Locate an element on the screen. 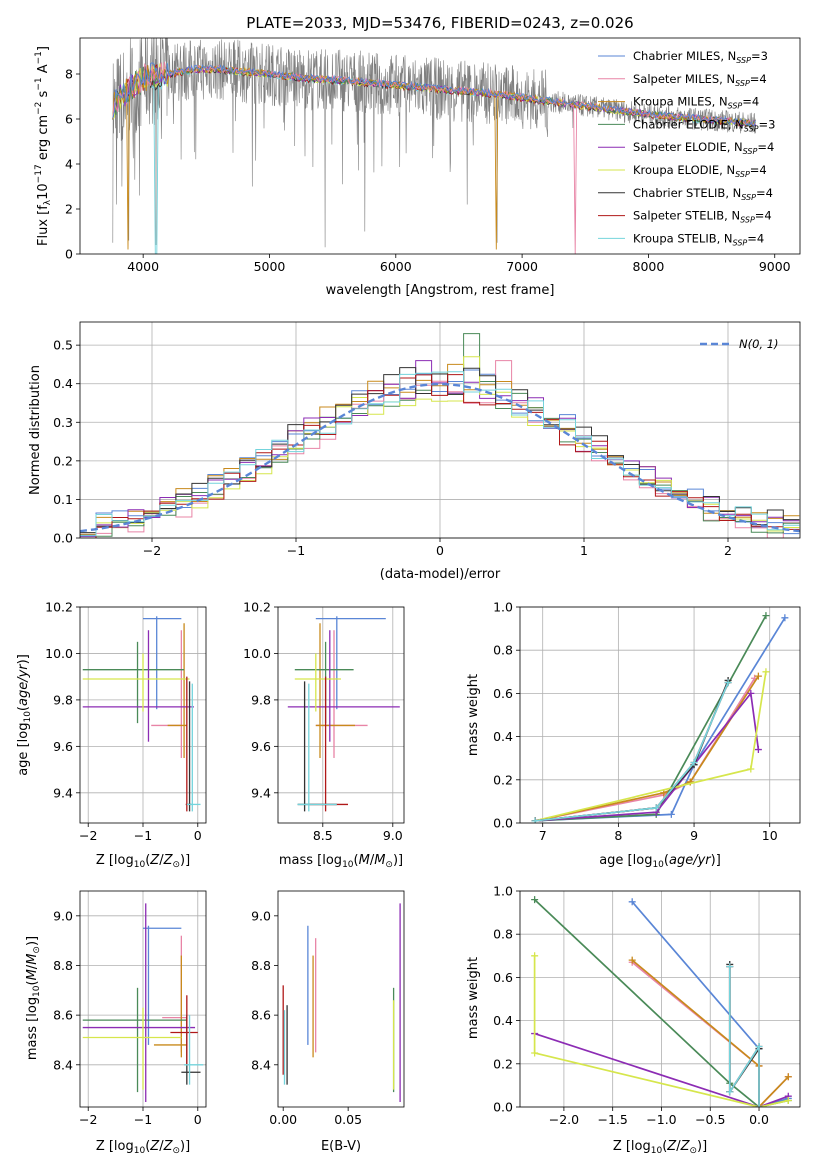  residuals-xtick-label: −2 is located at coordinates (152, 550).